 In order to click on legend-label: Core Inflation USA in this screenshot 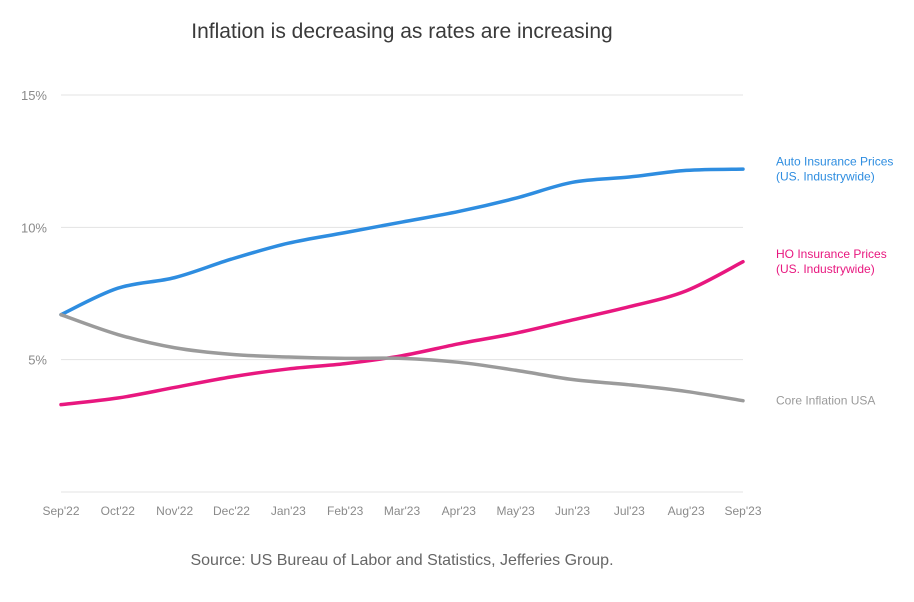, I will do `click(825, 401)`.